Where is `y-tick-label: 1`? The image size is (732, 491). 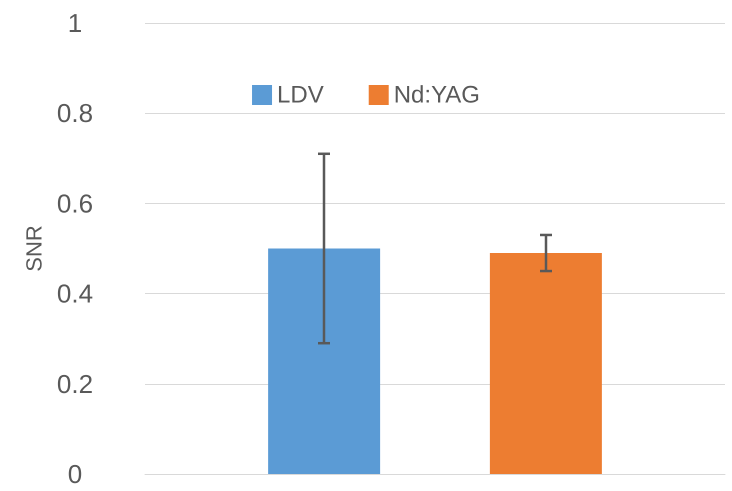
y-tick-label: 1 is located at coordinates (75, 23).